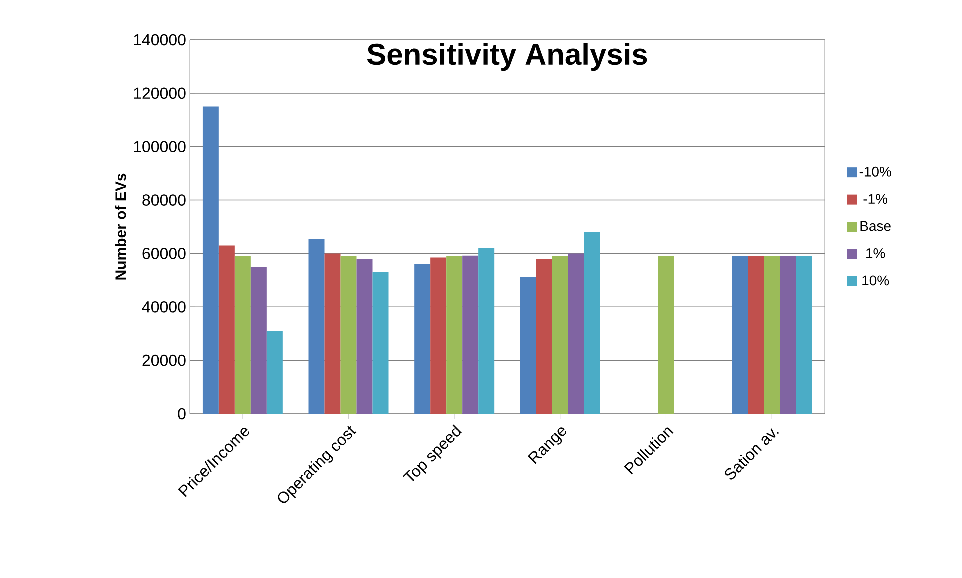  I want to click on y-tick-label: 120000, so click(160, 94).